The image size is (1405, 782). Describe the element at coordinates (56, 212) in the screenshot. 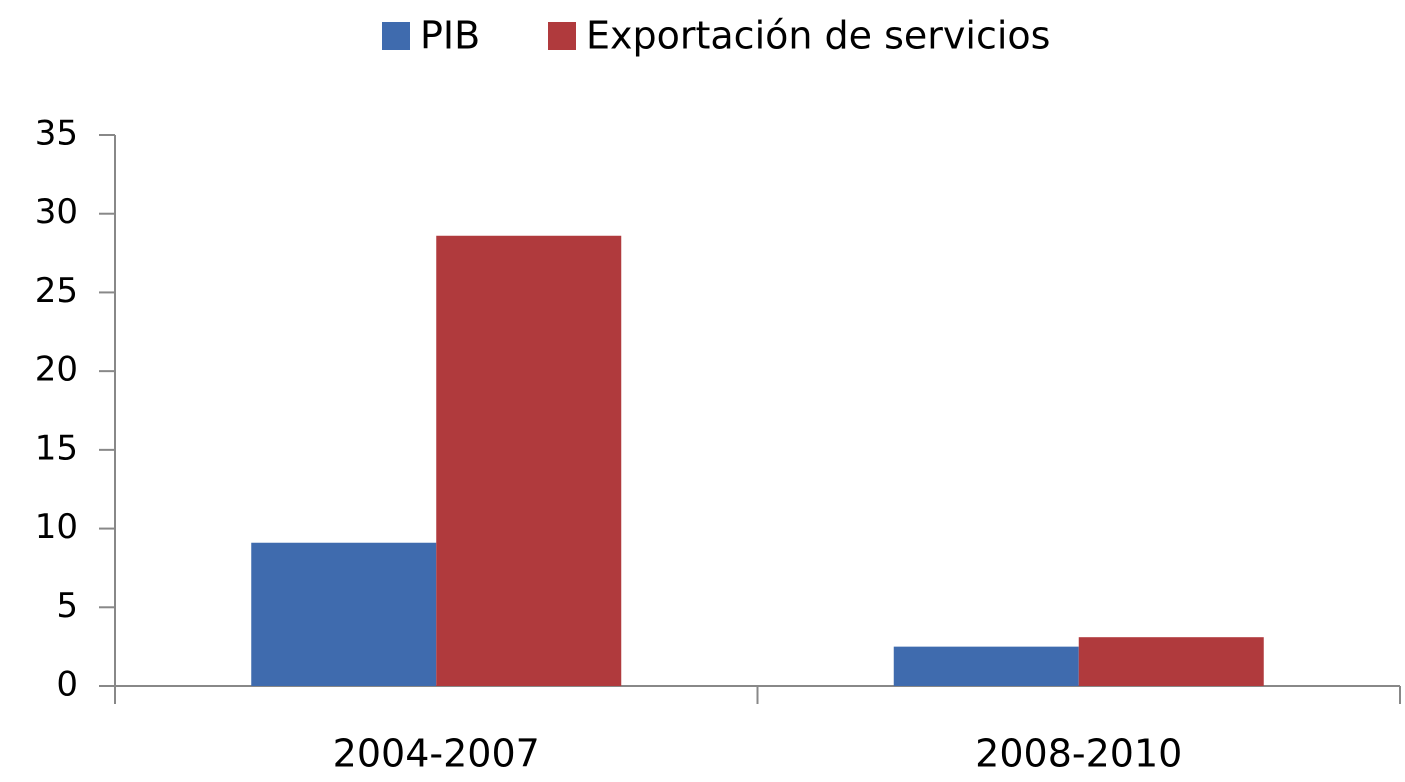

I see `y-tick-label: 30` at that location.